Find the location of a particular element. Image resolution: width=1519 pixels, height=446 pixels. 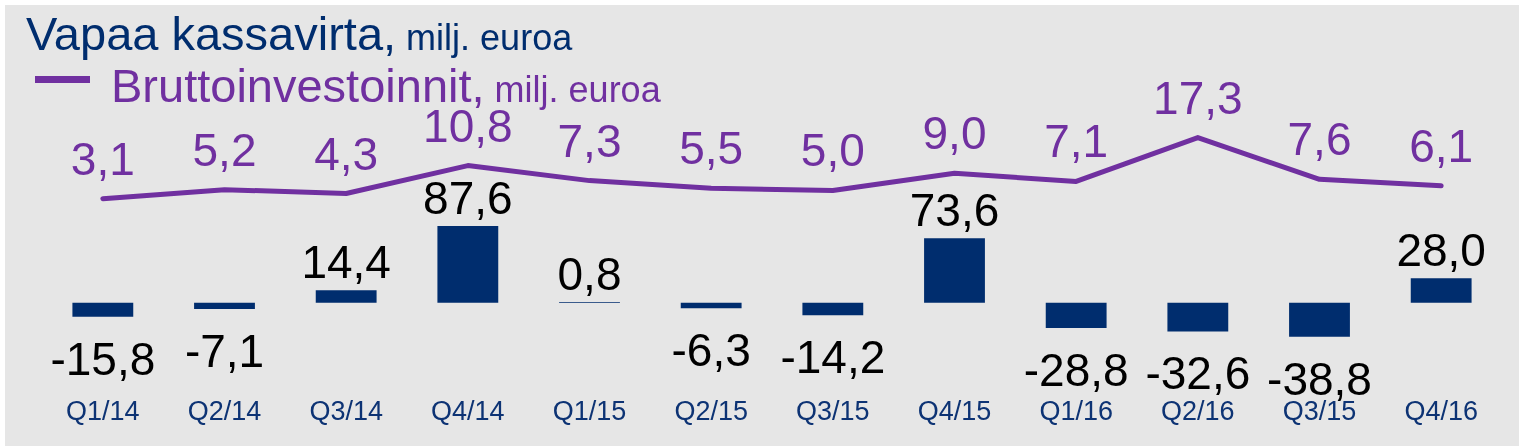

text: Vapaa kassavirta, milj. euroa is located at coordinates (299, 33).